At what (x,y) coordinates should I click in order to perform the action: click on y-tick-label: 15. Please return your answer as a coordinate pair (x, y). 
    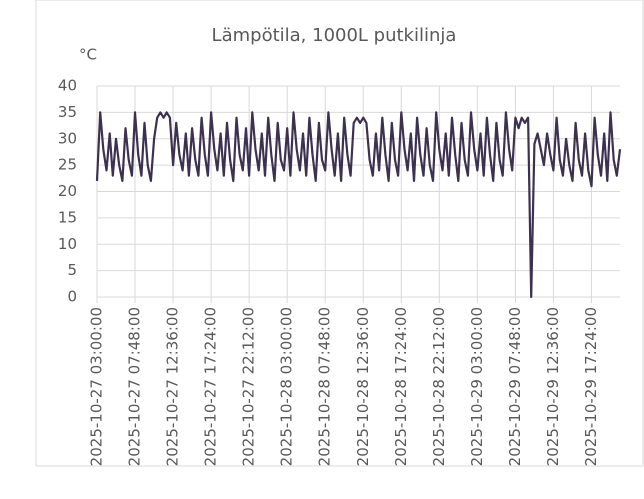
    Looking at the image, I should click on (67, 217).